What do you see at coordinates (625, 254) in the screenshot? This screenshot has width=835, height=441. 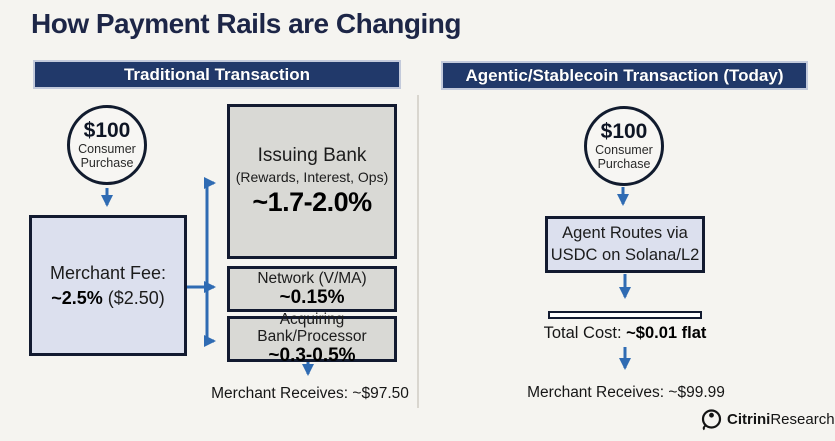 I see `agent-routes-line2: USDC on Solana/L2` at bounding box center [625, 254].